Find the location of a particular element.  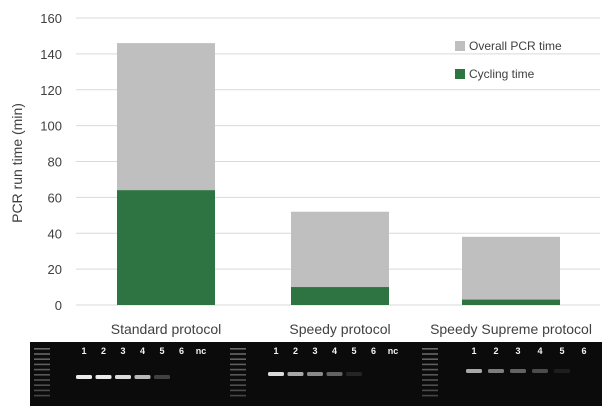

bar-overall-pcr-time is located at coordinates (511, 270).